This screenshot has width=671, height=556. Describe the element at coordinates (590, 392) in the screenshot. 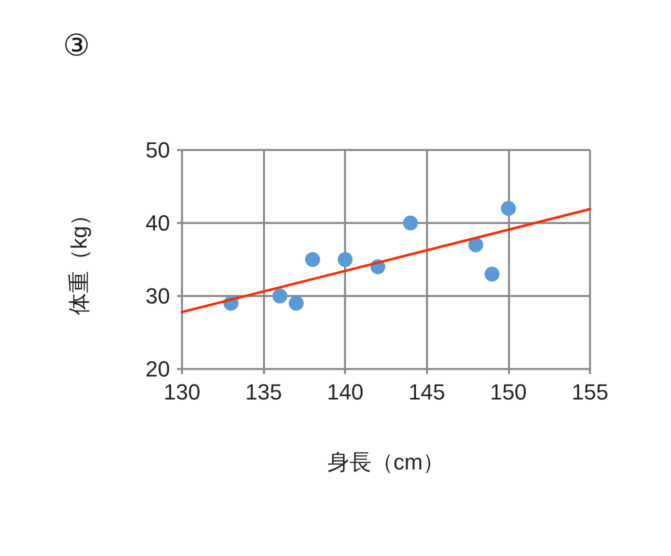

I see `x-tick-label: 155` at that location.